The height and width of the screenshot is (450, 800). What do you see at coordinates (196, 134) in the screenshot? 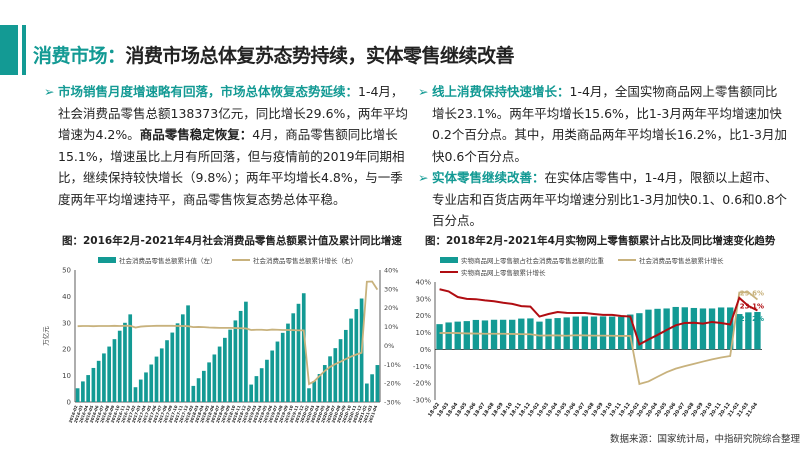
I see `left-heading2: 商品零售稳定恢复：` at bounding box center [196, 134].